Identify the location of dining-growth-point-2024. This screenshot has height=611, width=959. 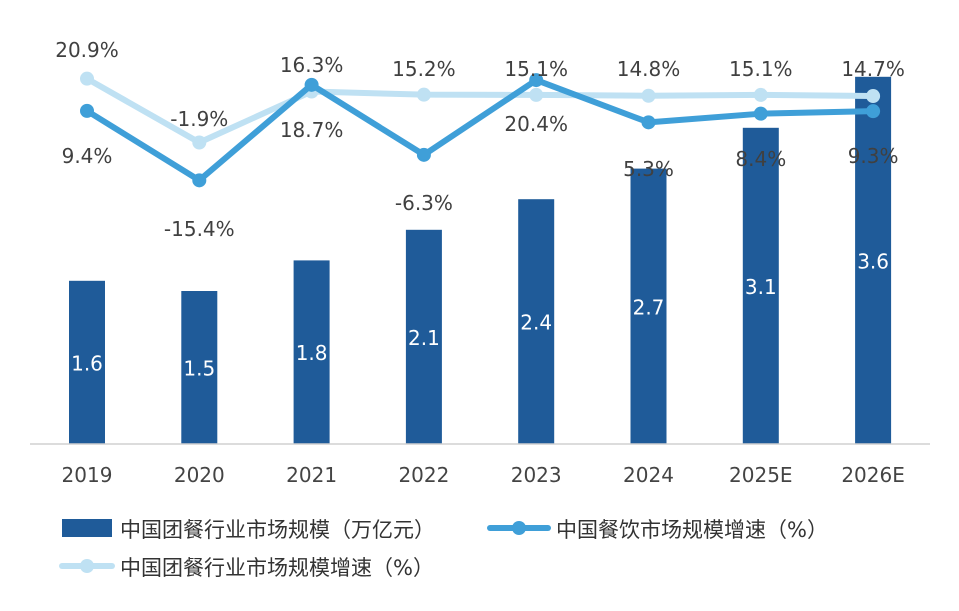
(648, 122).